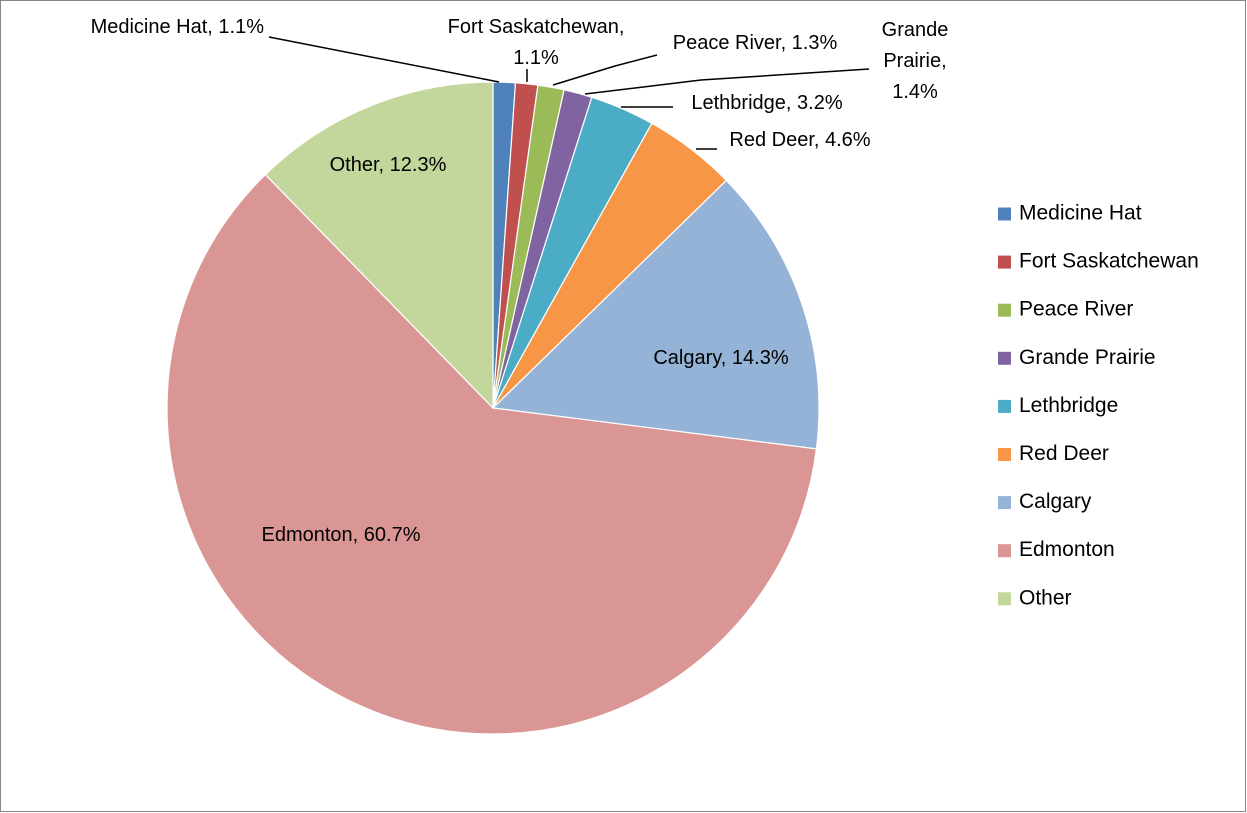 The height and width of the screenshot is (813, 1247). I want to click on legend-swatch-other, so click(1004, 599).